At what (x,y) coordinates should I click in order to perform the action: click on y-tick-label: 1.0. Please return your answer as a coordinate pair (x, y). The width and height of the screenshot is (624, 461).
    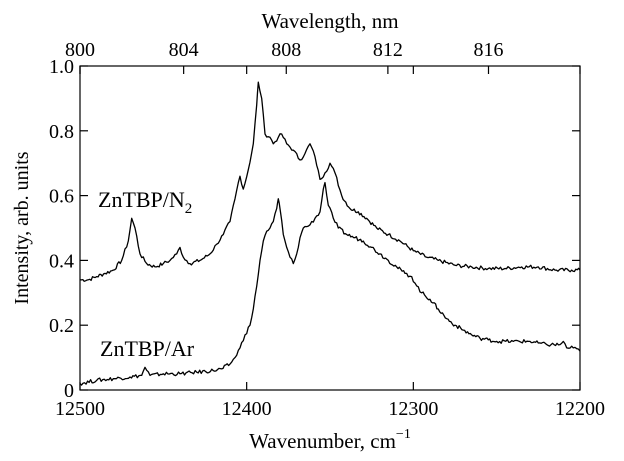
    Looking at the image, I should click on (61, 67).